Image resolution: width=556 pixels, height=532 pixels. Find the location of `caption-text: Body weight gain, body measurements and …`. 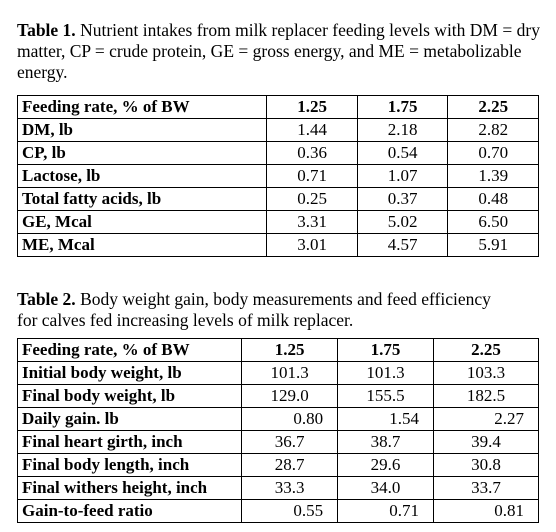

caption-text: Body weight gain, body measurements and … is located at coordinates (254, 309).